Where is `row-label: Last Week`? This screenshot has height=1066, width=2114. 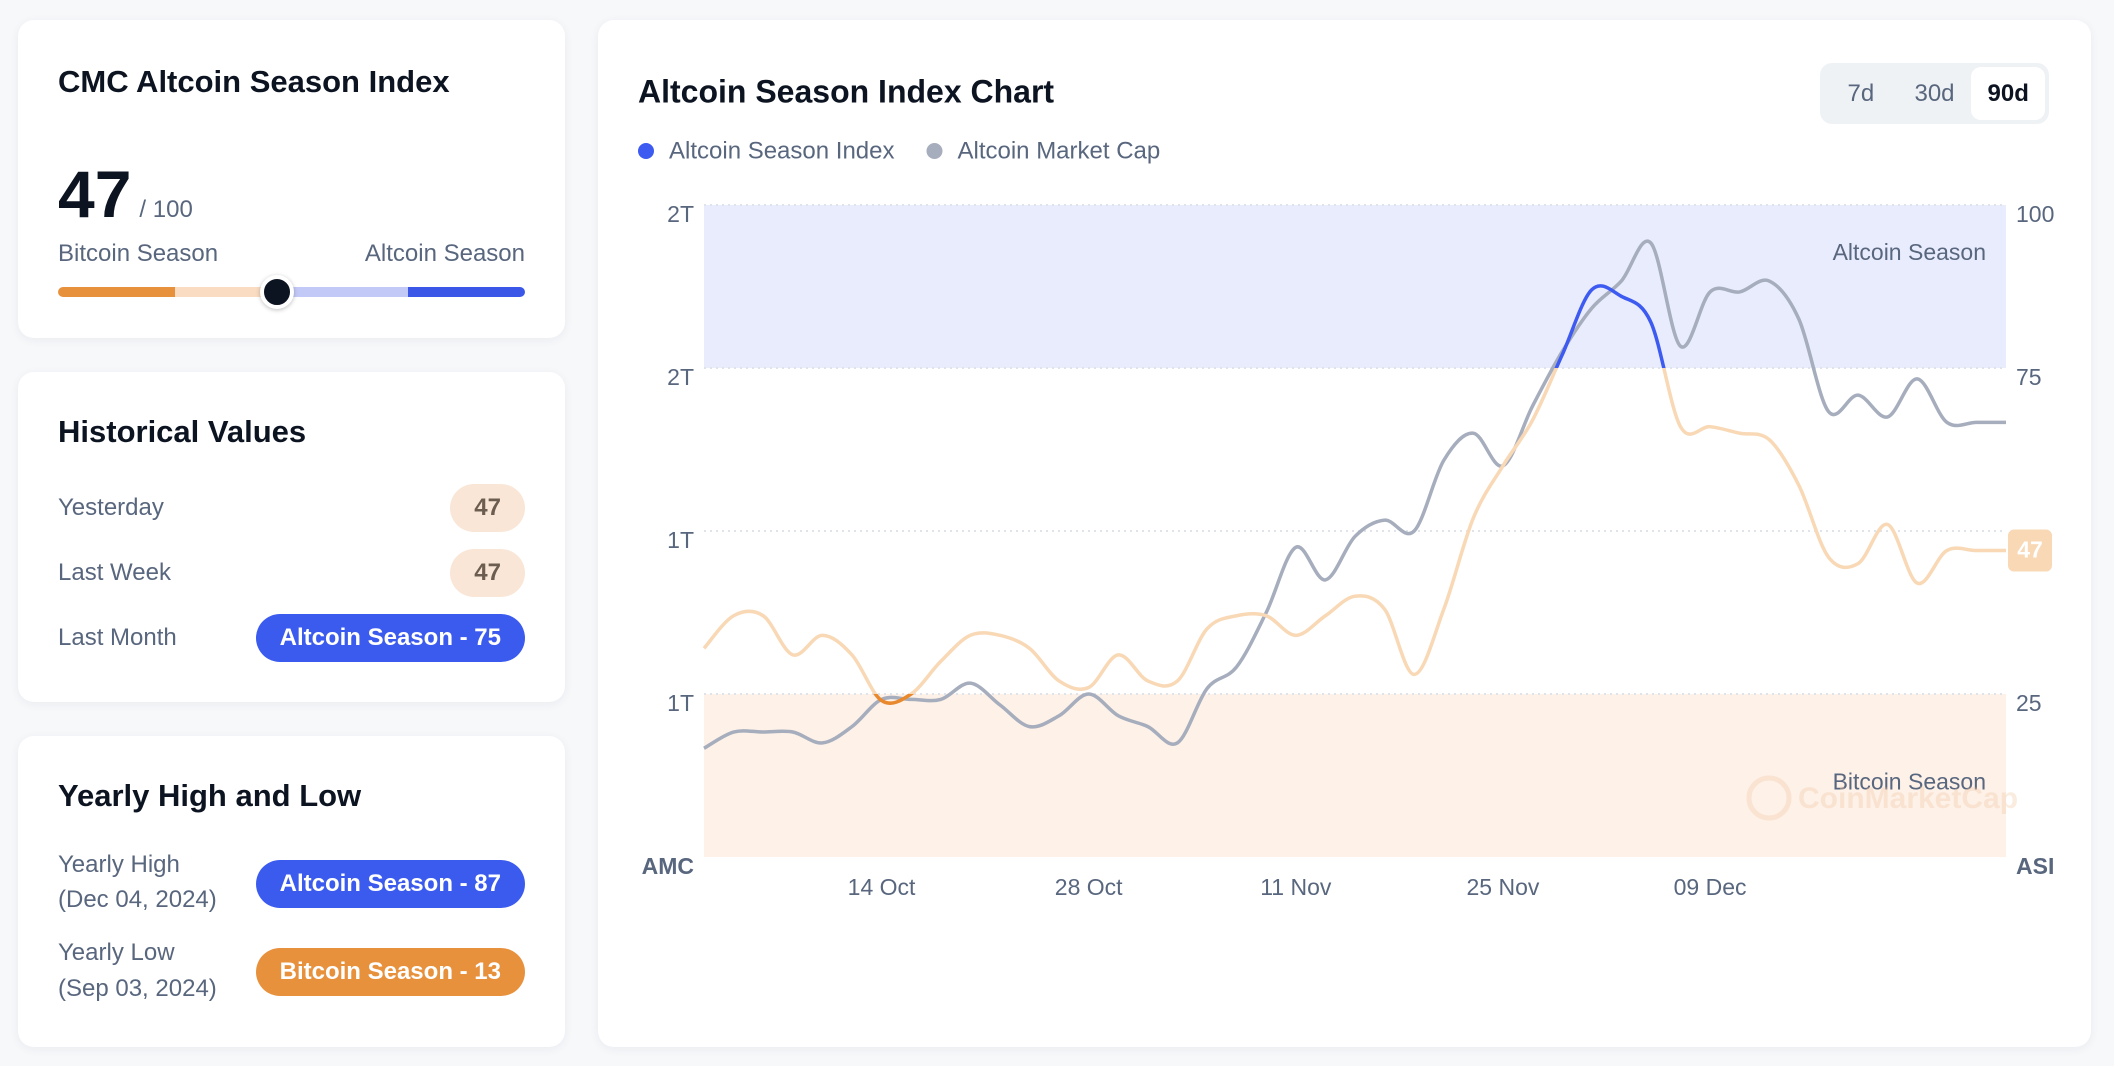
row-label: Last Week is located at coordinates (114, 572).